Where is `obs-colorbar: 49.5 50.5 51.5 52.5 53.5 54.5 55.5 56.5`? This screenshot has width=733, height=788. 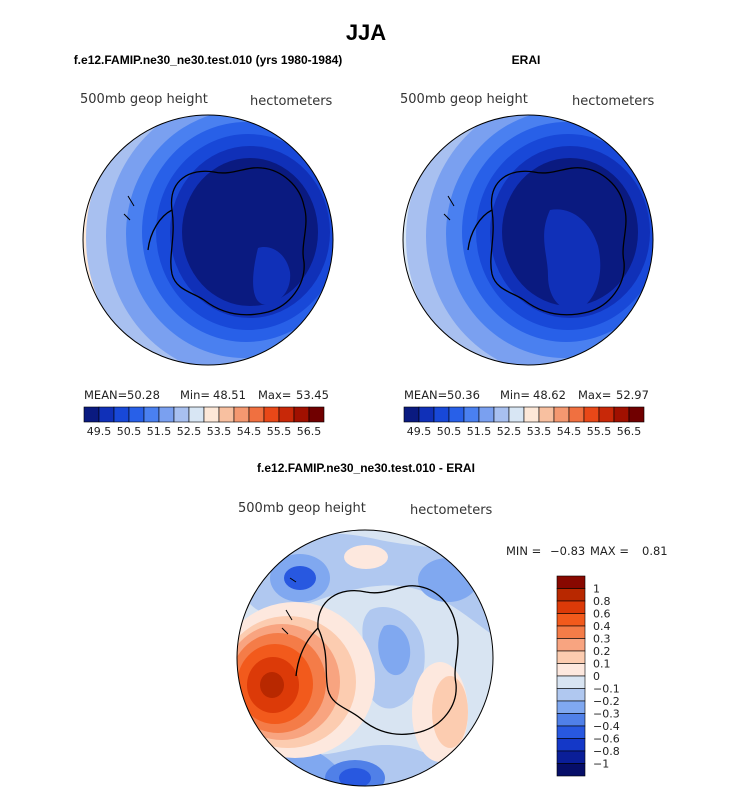 obs-colorbar: 49.5 50.5 51.5 52.5 53.5 54.5 55.5 56.5 is located at coordinates (524, 422).